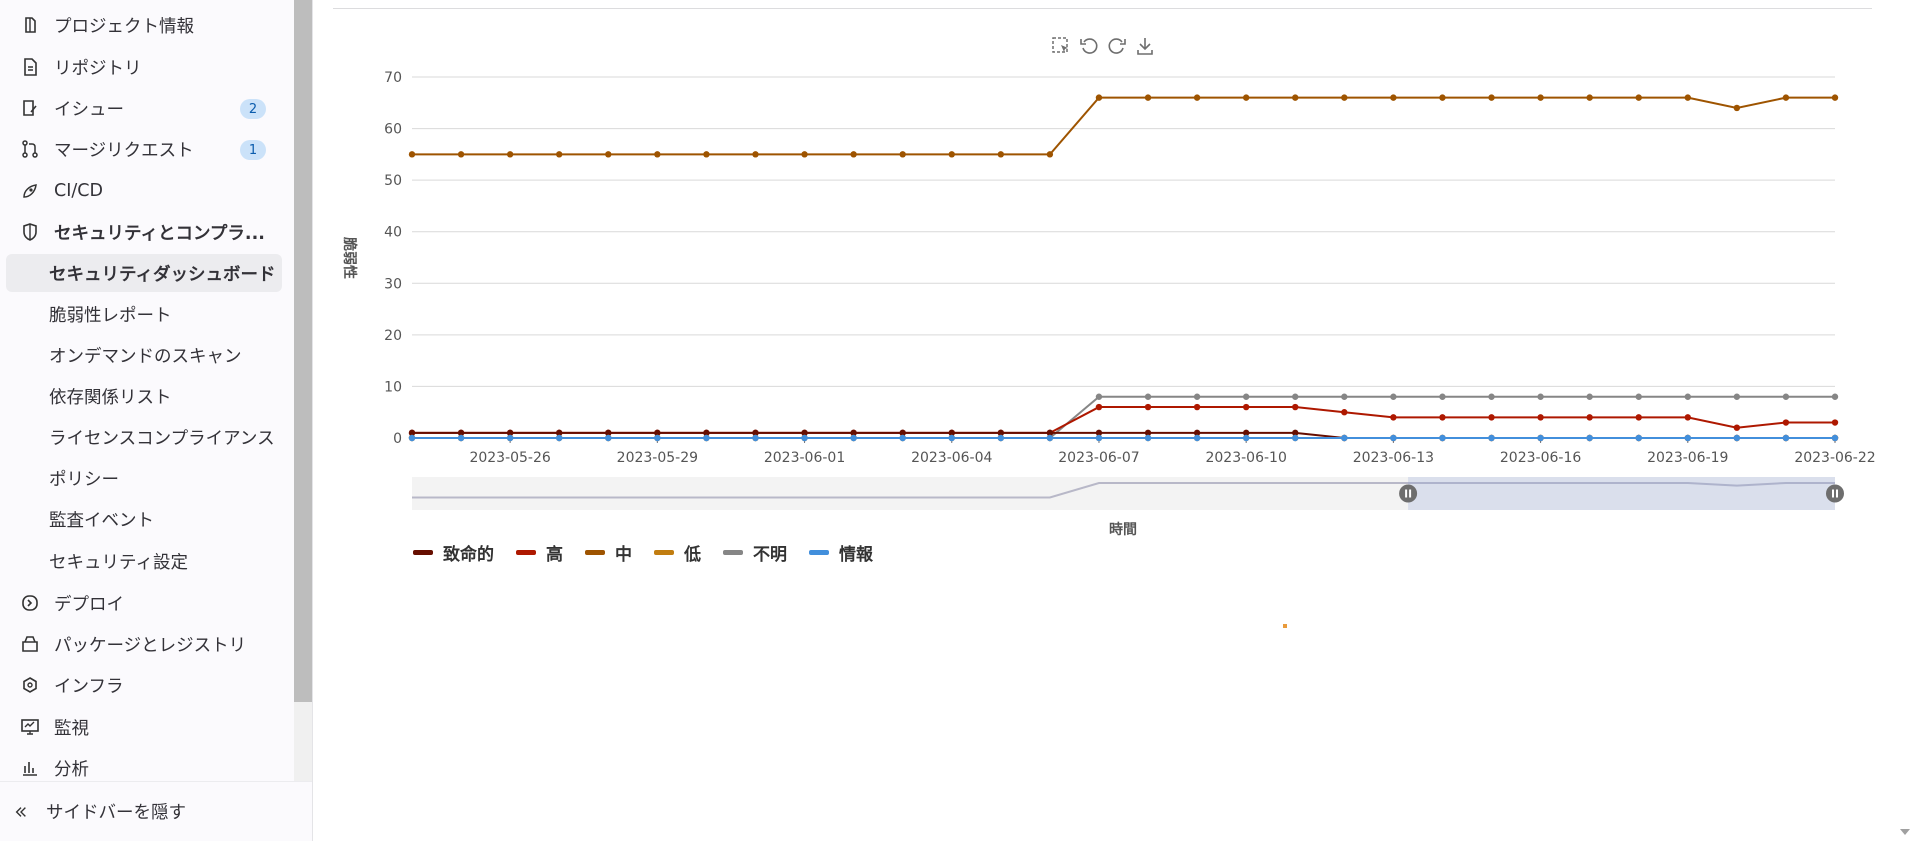  I want to click on sidebar-item-project-info: プロジェクト情報, so click(144, 25).